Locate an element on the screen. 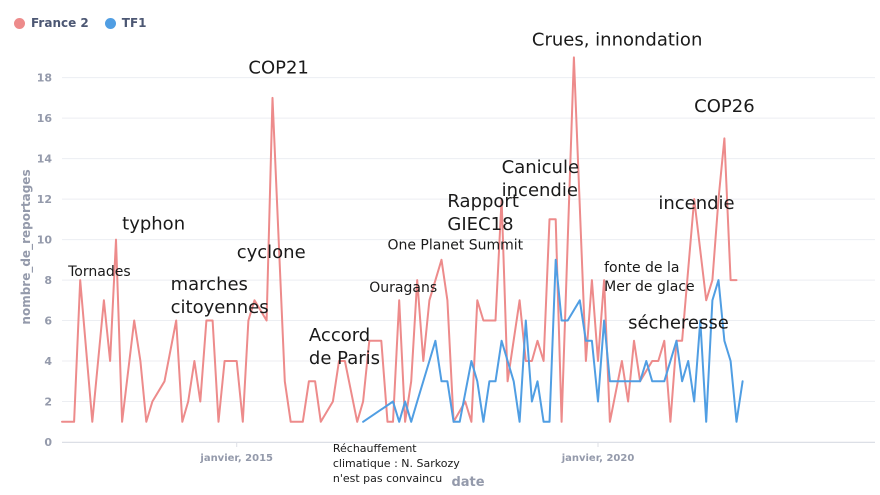 The image size is (880, 495). annotation-label: sécheresse is located at coordinates (678, 323).